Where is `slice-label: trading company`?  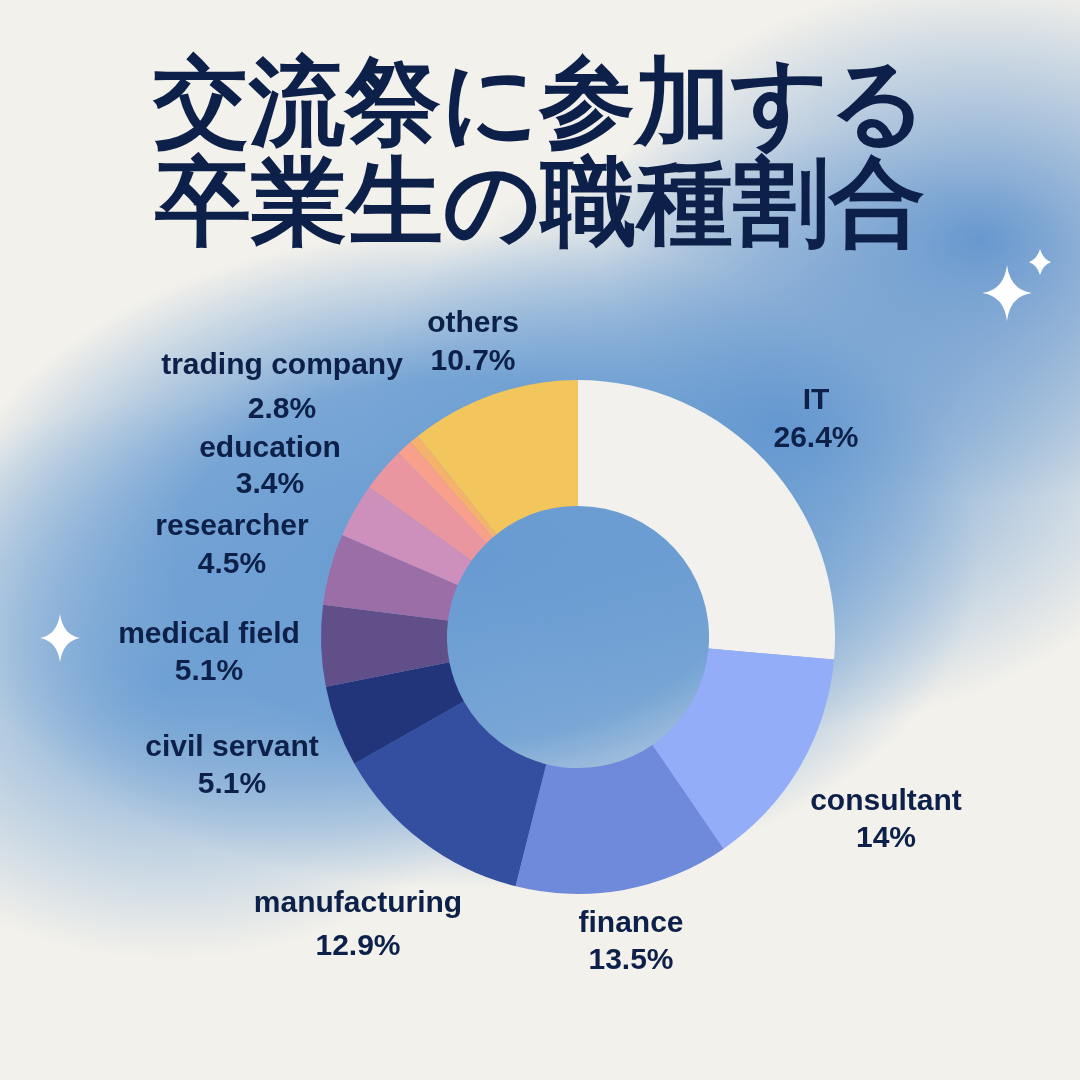 slice-label: trading company is located at coordinates (282, 363).